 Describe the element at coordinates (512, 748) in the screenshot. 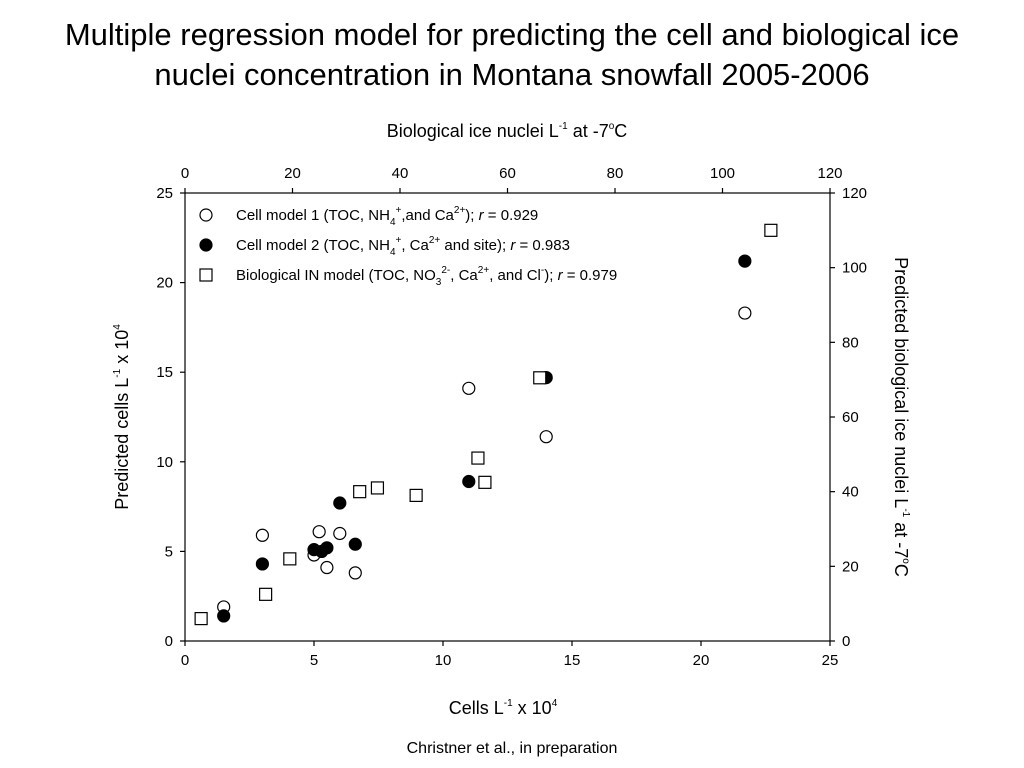

I see `source-credit: Christner et al., in preparation` at that location.